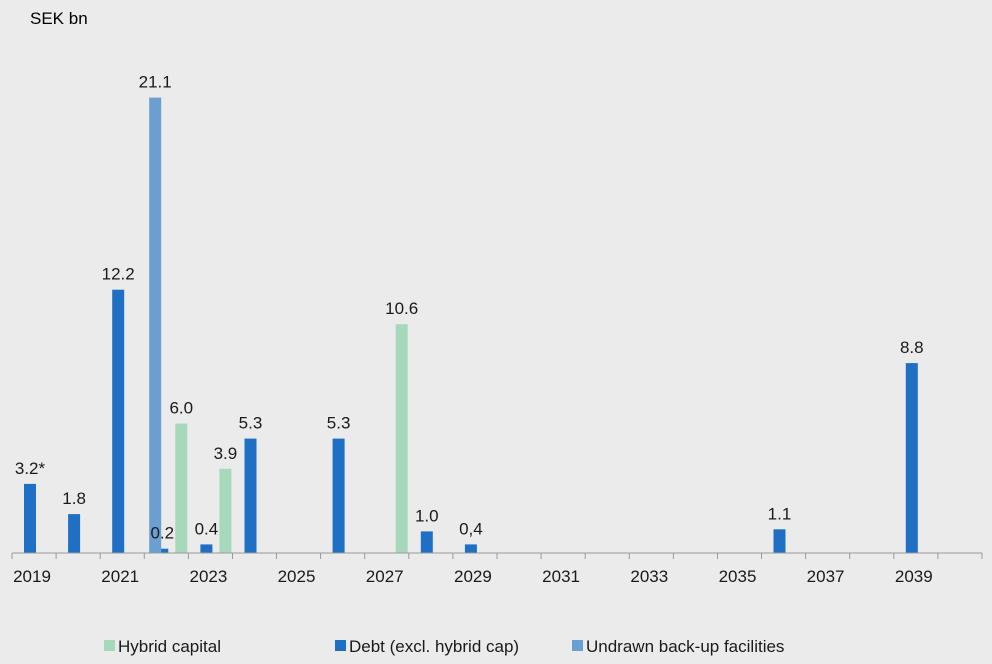 This screenshot has width=992, height=664. Describe the element at coordinates (738, 576) in the screenshot. I see `x-tick-label: 2035` at that location.